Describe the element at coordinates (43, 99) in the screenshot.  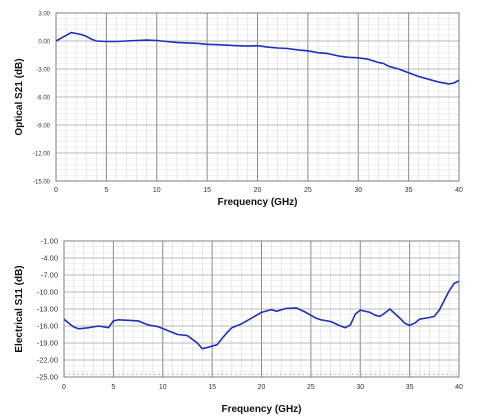
I see `y-tick-label: -6.00` at that location.